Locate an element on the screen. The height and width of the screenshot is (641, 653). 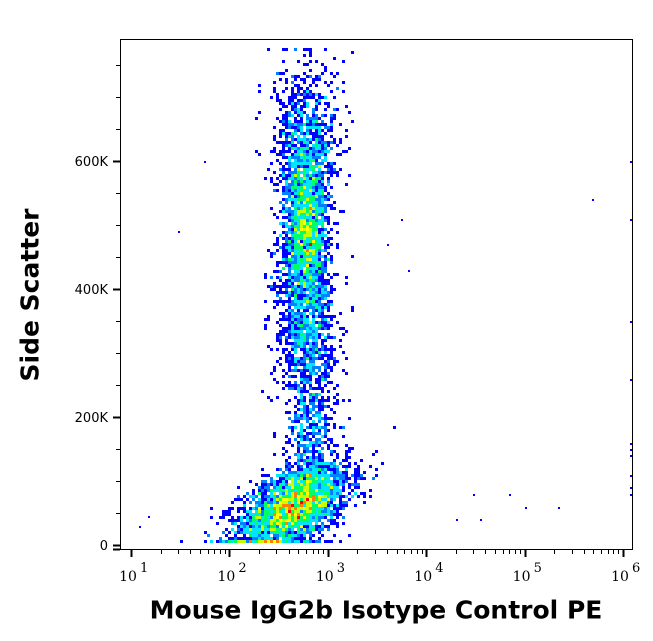
y-tick-label: 400K is located at coordinates (92, 290).